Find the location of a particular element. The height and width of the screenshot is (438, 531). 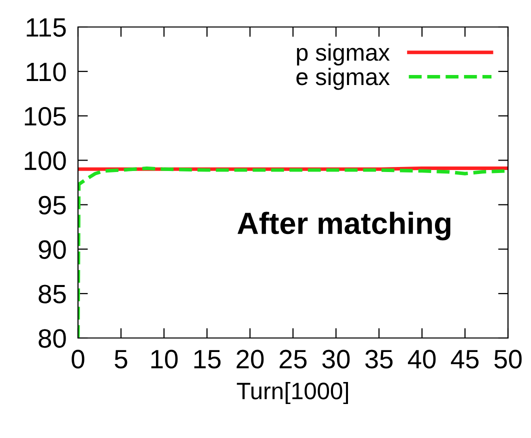

x-tick-label: 30 is located at coordinates (336, 359).